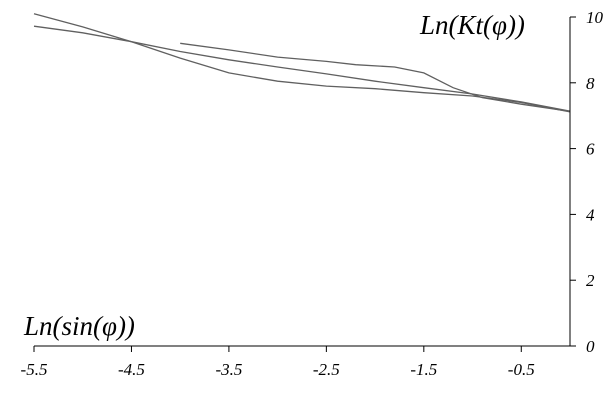 Image resolution: width=613 pixels, height=396 pixels. I want to click on y-tick-label: 4, so click(590, 214).